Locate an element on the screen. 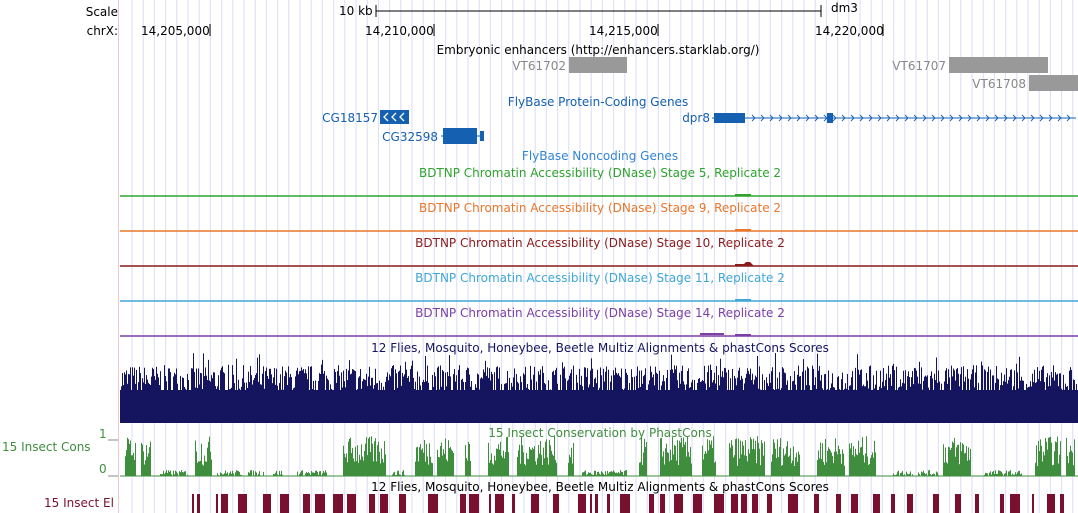 The height and width of the screenshot is (513, 1078). dnase-peak is located at coordinates (743, 300).